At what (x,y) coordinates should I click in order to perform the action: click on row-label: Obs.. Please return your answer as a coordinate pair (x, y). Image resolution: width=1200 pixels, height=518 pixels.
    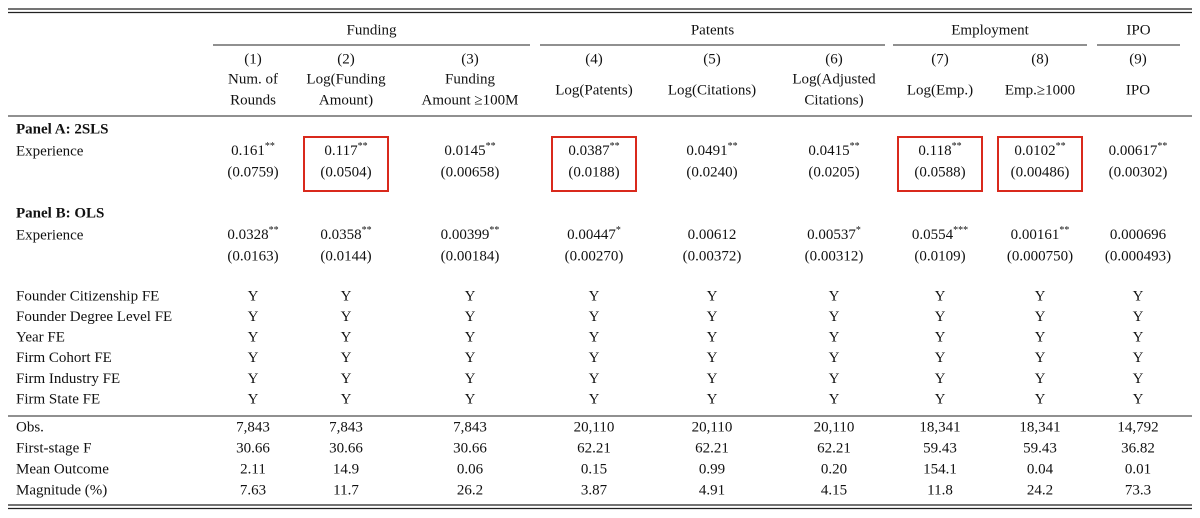
    Looking at the image, I should click on (30, 427).